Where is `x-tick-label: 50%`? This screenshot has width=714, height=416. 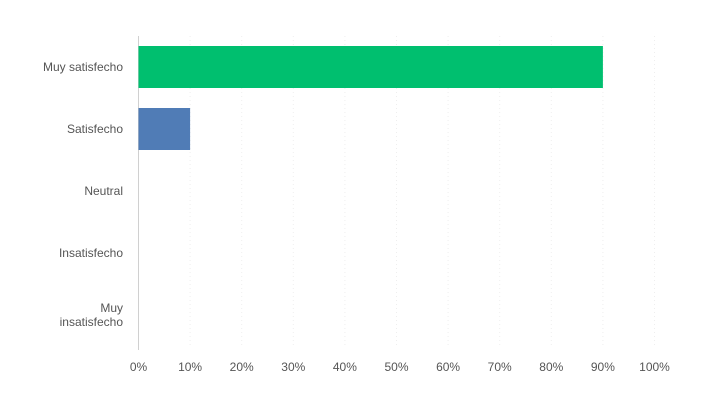
x-tick-label: 50% is located at coordinates (396, 367).